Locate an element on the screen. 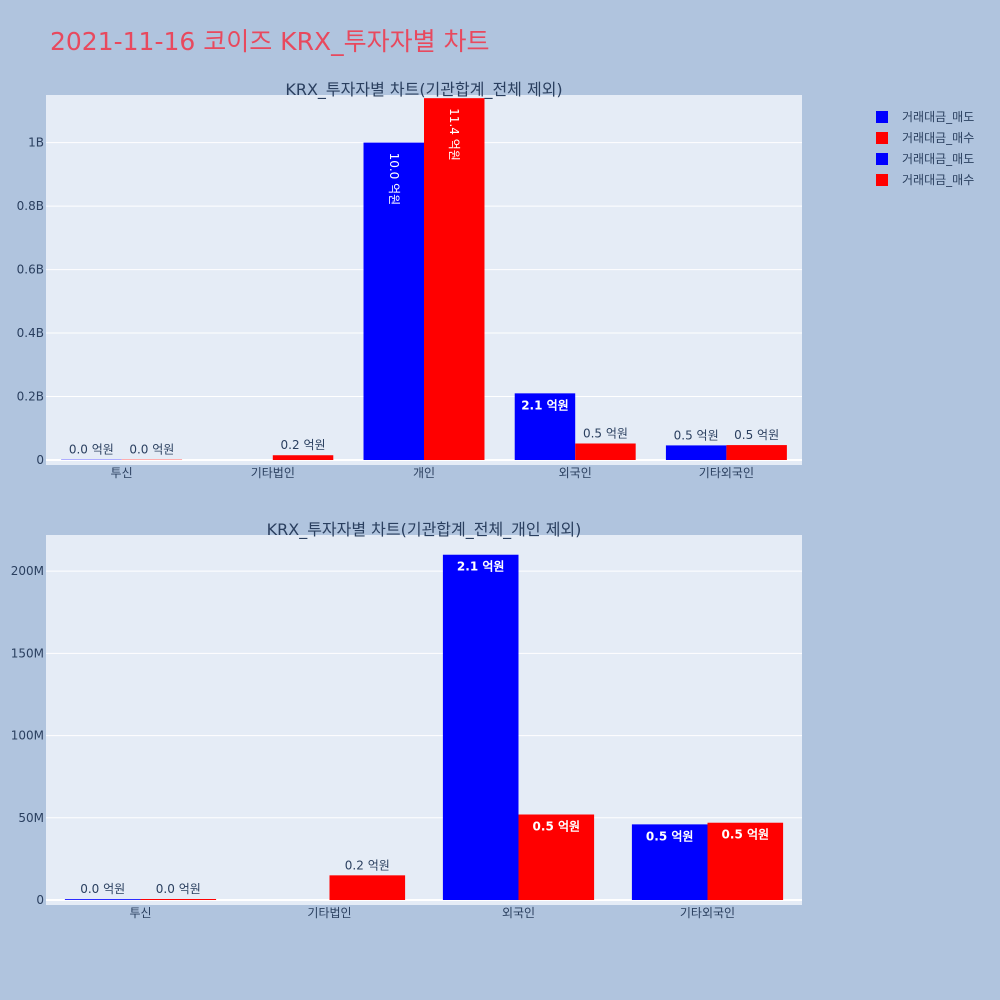 This screenshot has height=1000, width=1000. y-tick-label: 0.2B is located at coordinates (30, 397).